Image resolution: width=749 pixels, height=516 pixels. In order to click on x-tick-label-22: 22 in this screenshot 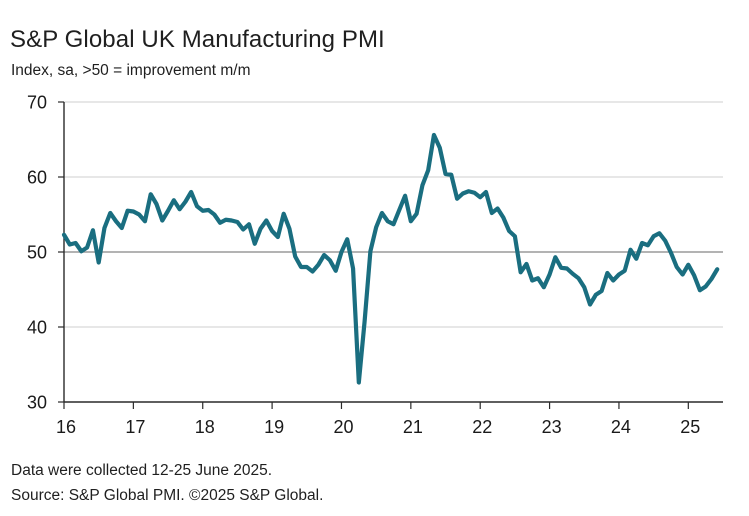, I will do `click(482, 427)`.